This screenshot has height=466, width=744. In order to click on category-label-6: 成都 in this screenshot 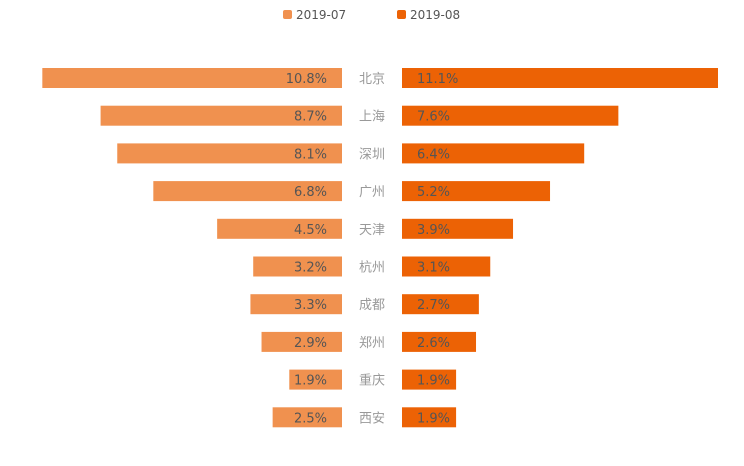, I will do `click(372, 305)`.